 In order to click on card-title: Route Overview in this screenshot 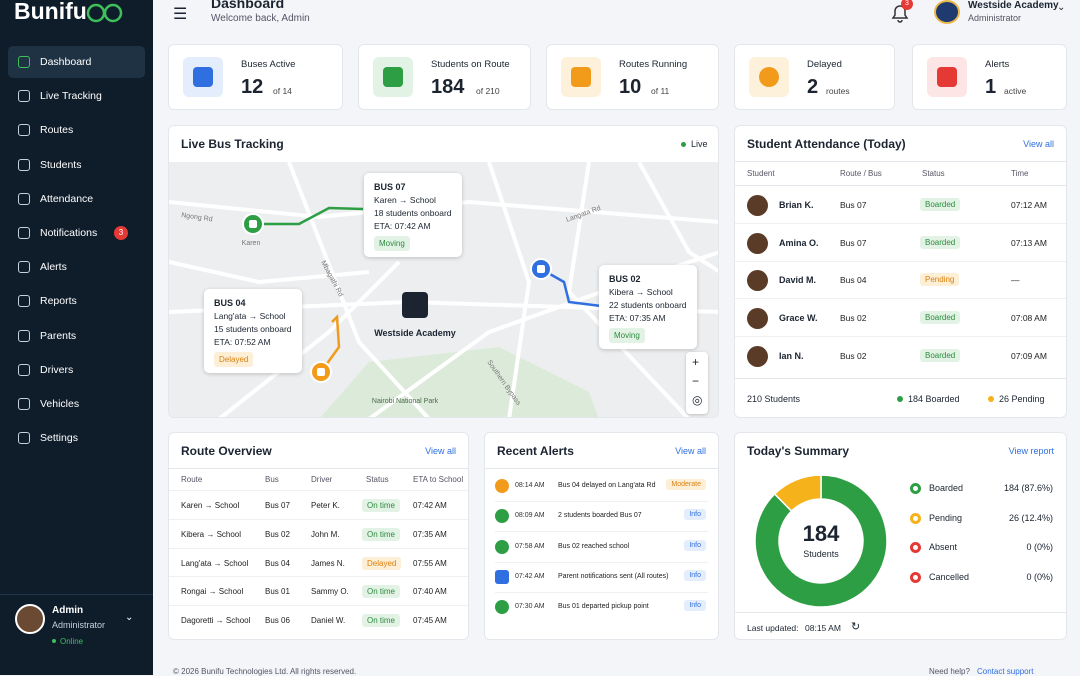, I will do `click(226, 451)`.